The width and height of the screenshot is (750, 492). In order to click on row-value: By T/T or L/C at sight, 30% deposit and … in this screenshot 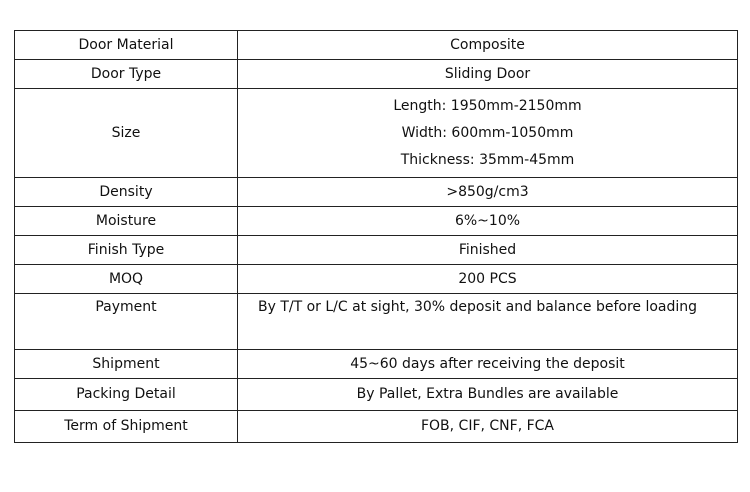, I will do `click(487, 321)`.